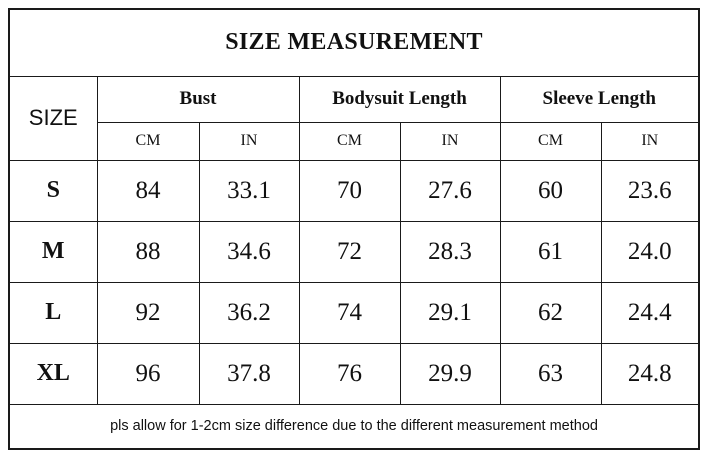 The width and height of the screenshot is (708, 458). What do you see at coordinates (249, 190) in the screenshot?
I see `value-cell: 33.1` at bounding box center [249, 190].